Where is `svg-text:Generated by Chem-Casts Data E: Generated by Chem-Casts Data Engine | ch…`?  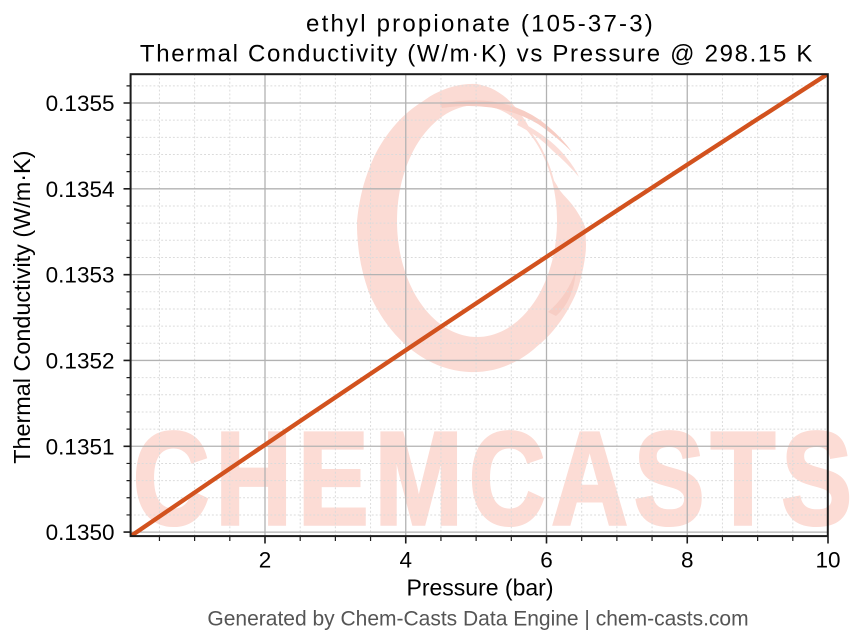 svg-text:Generated by Chem-Casts Data E: Generated by Chem-Casts Data Engine | ch… is located at coordinates (477, 619).